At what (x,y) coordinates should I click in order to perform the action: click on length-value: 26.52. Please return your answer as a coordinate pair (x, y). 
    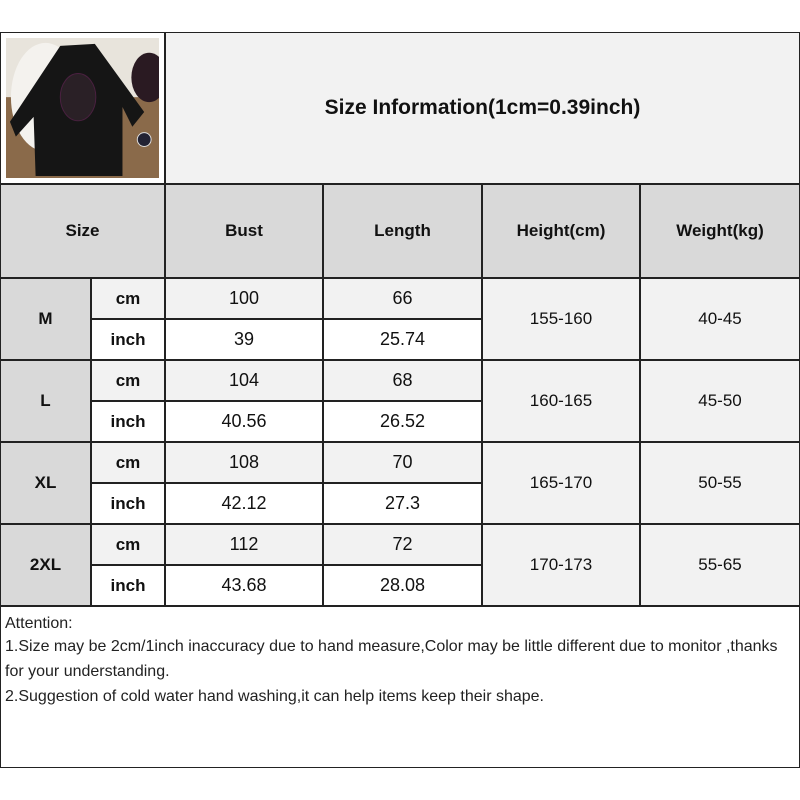
    Looking at the image, I should click on (402, 421).